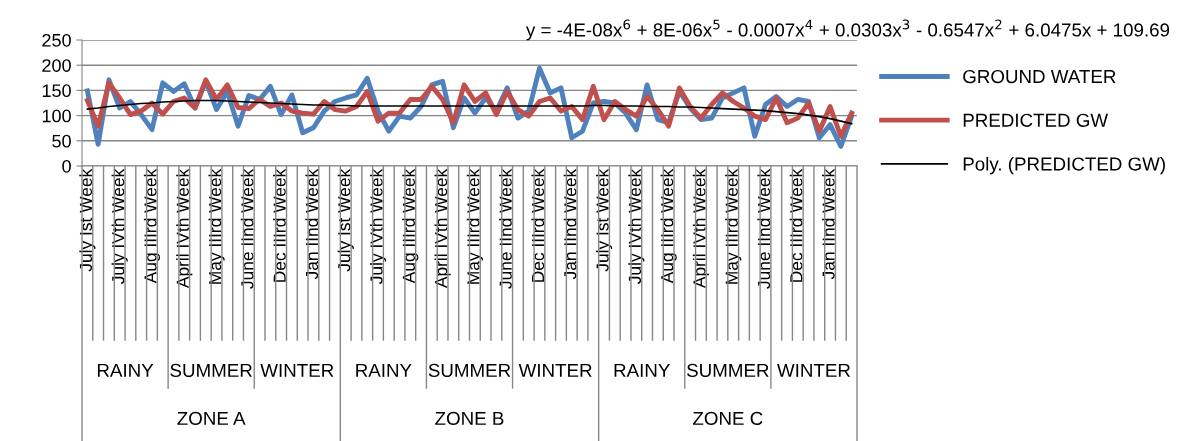 This screenshot has height=441, width=1181. What do you see at coordinates (469, 112) in the screenshot?
I see `line-series` at bounding box center [469, 112].